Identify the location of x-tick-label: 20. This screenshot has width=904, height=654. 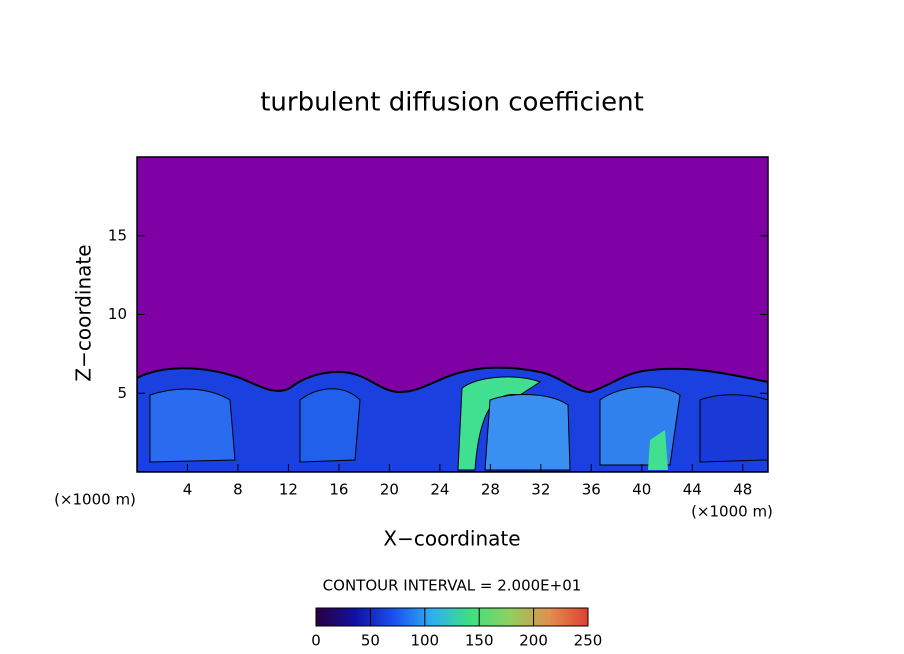
(389, 490).